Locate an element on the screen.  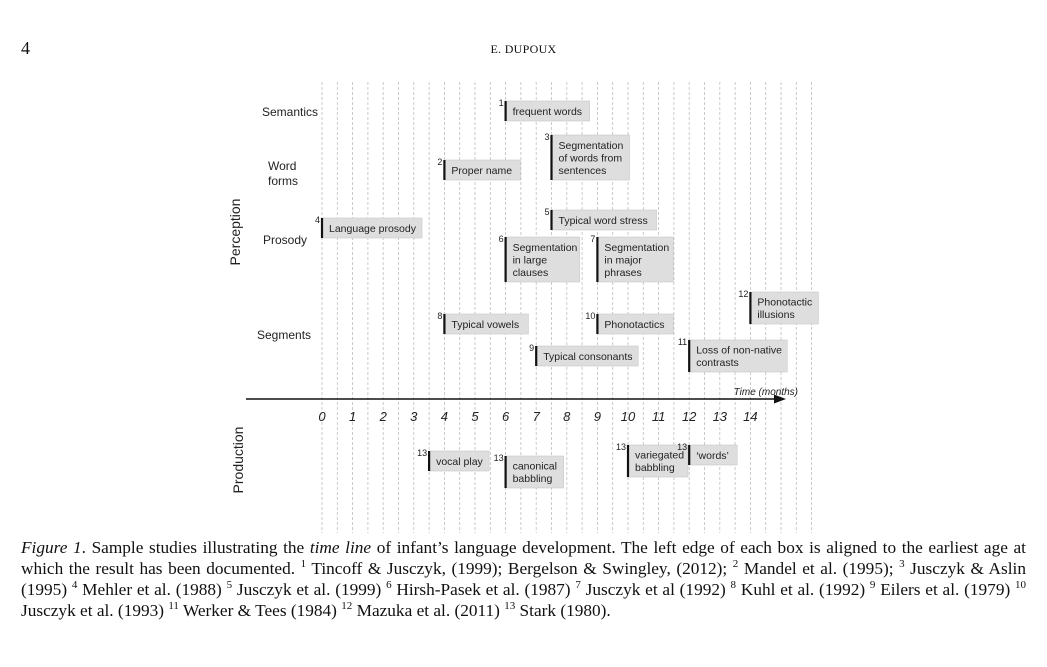
reference-number: 4 is located at coordinates (317, 220).